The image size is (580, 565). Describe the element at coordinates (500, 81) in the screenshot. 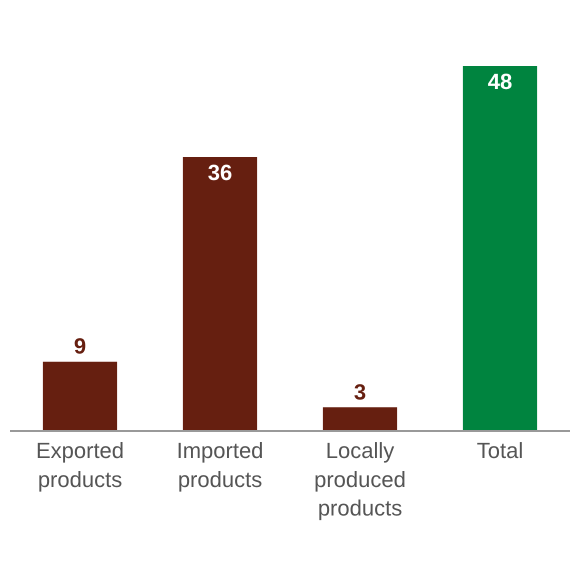

I see `data-label: 48` at that location.